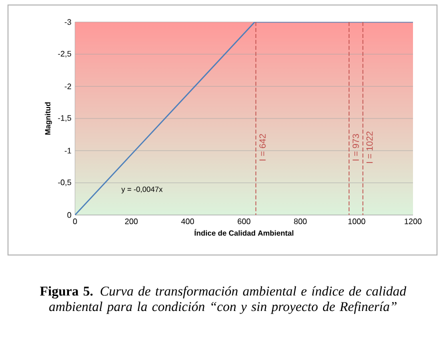 The width and height of the screenshot is (447, 343). Describe the element at coordinates (262, 147) in the screenshot. I see `ref-line-label: I = 642` at that location.